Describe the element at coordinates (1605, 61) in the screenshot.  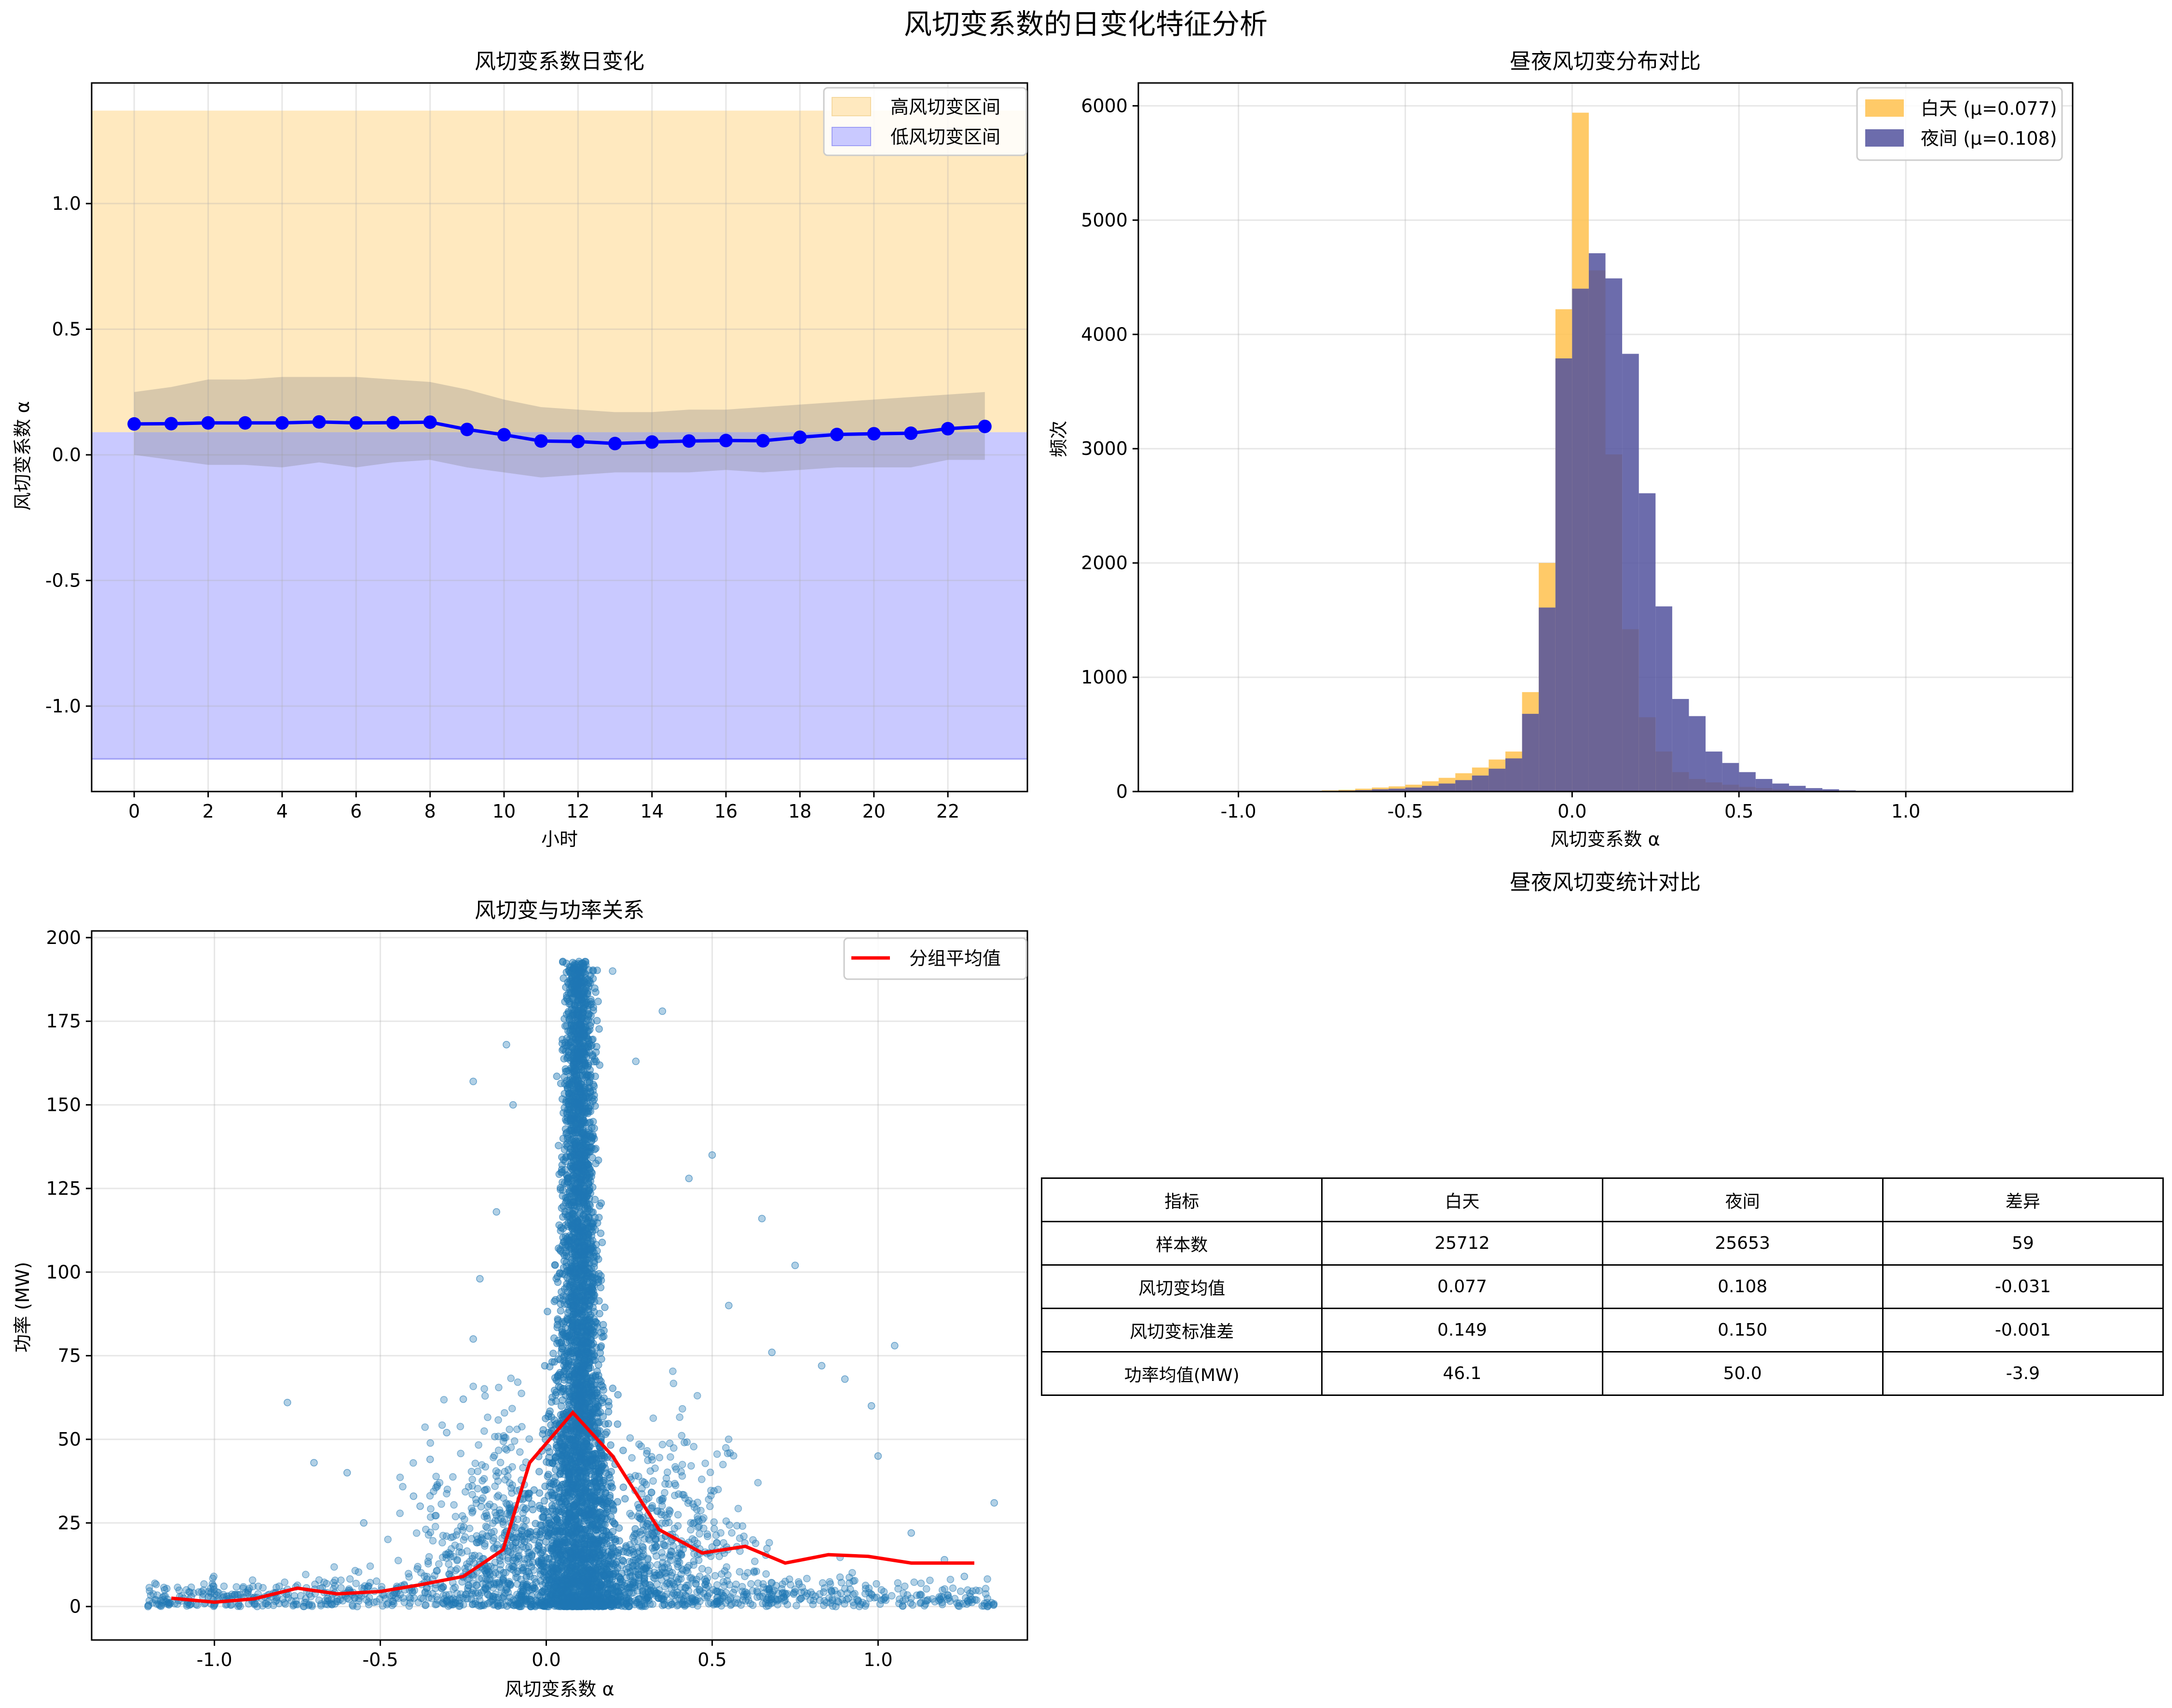
I see `histogram-title: 昼夜风切变分布对比` at that location.